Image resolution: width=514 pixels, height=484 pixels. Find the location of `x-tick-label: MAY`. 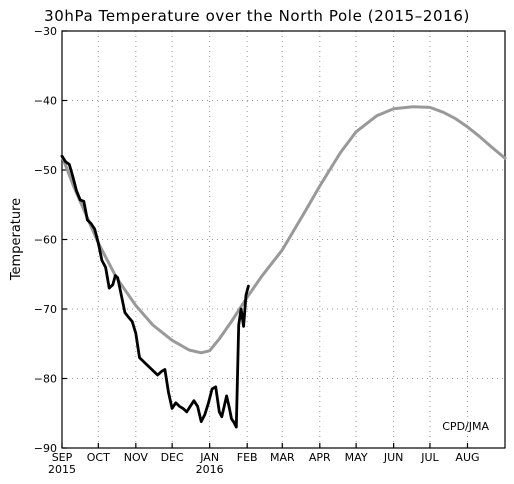

x-tick-label: MAY is located at coordinates (356, 457).